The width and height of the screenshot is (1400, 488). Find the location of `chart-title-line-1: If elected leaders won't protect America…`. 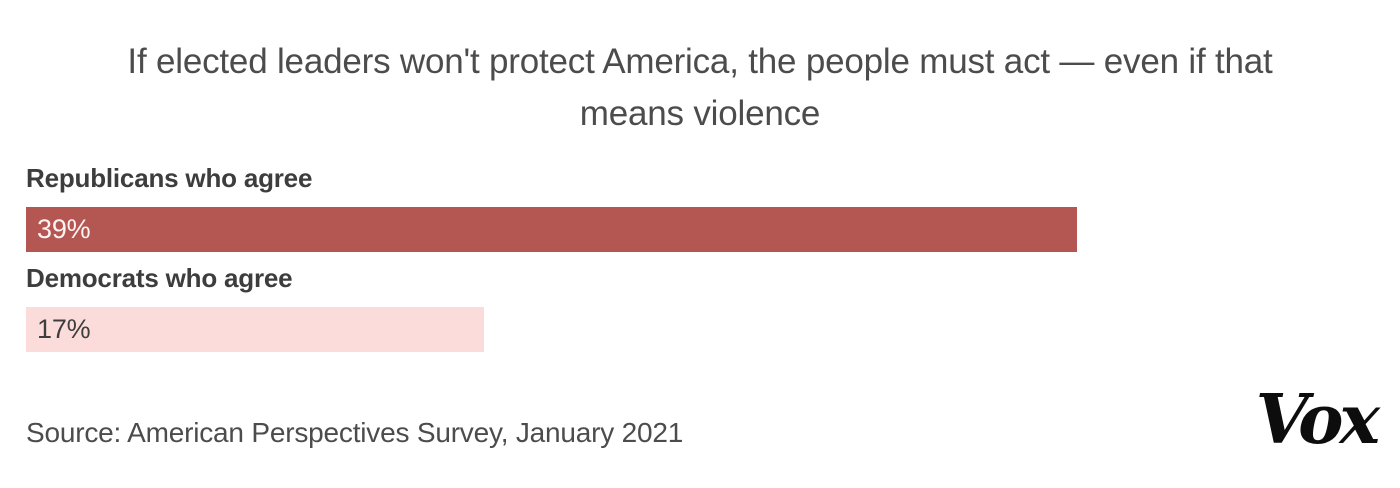

chart-title-line-1: If elected leaders won't protect America… is located at coordinates (700, 61).